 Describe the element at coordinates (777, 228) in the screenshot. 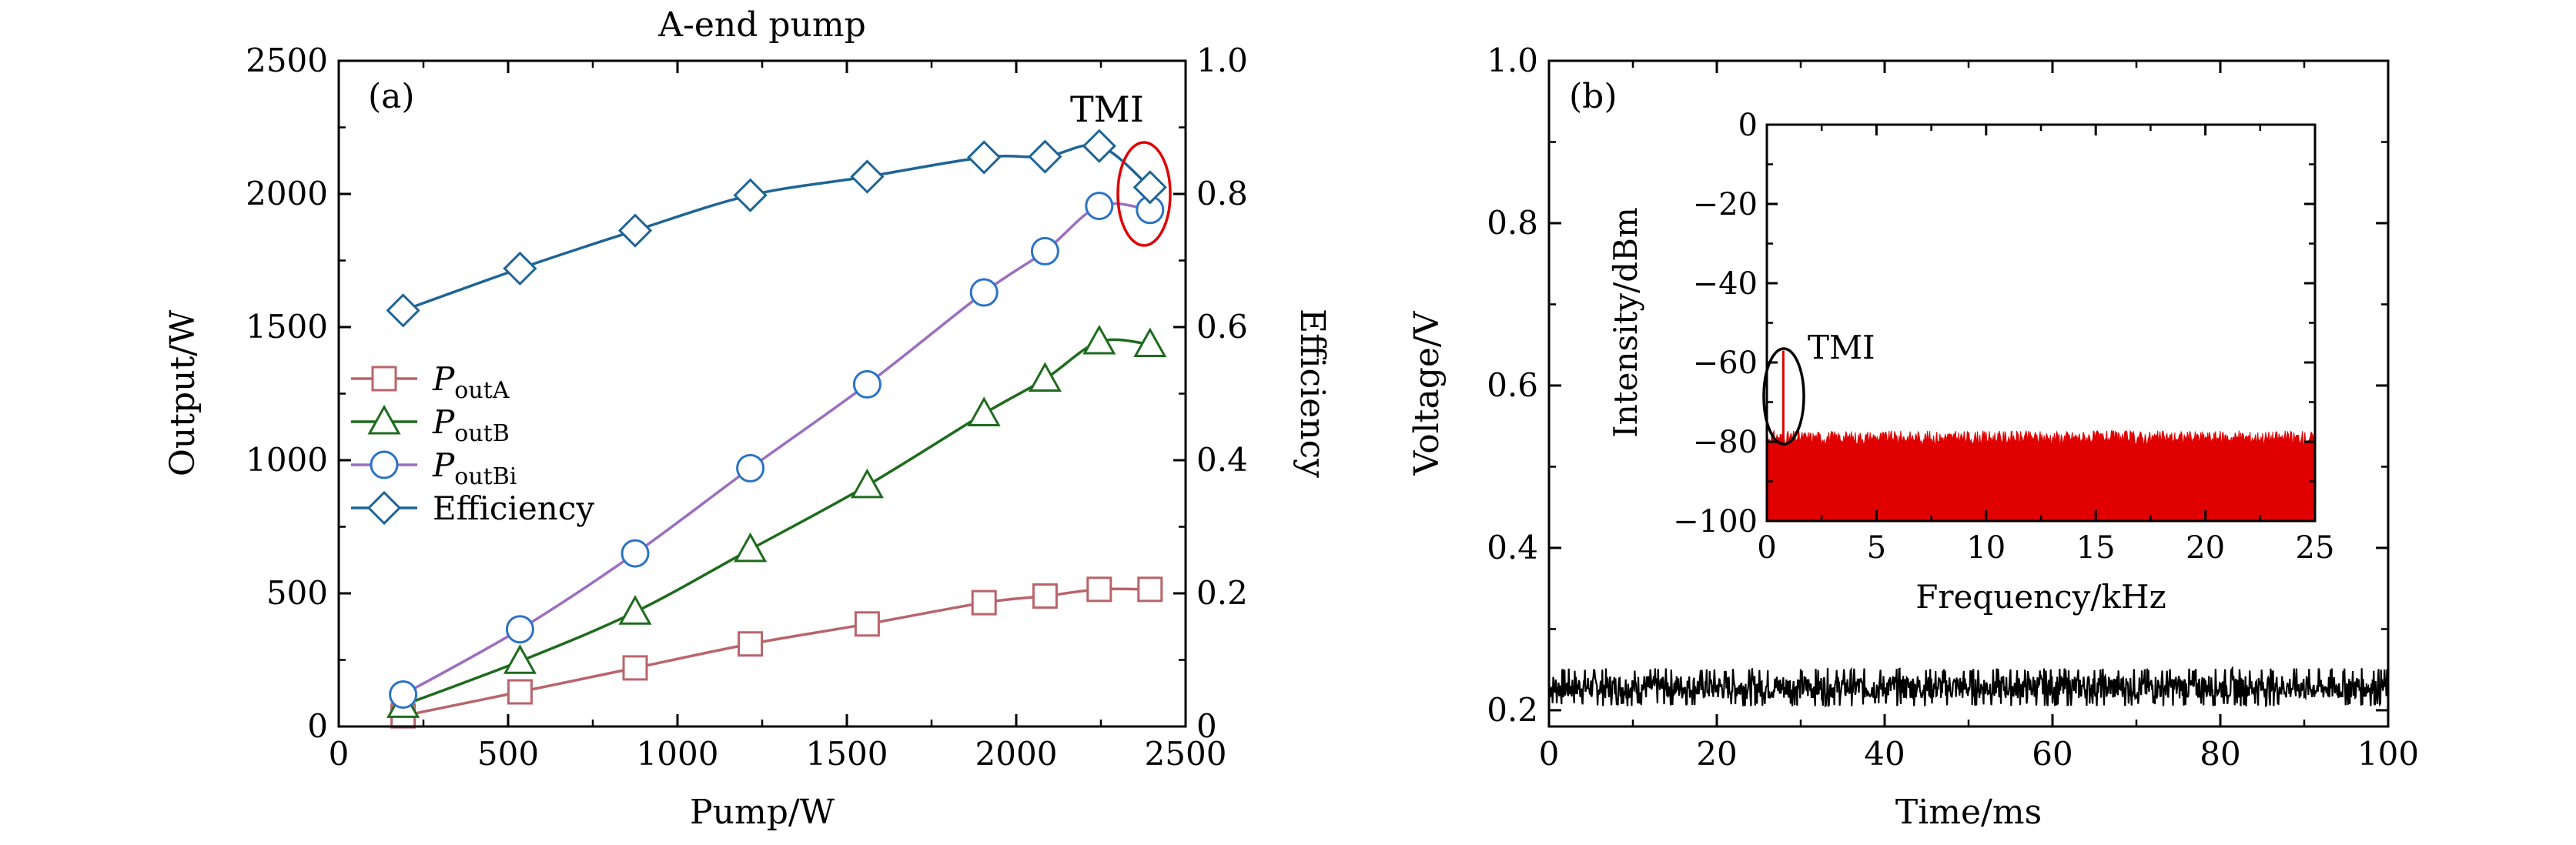

I see `series-line-efficiency` at that location.